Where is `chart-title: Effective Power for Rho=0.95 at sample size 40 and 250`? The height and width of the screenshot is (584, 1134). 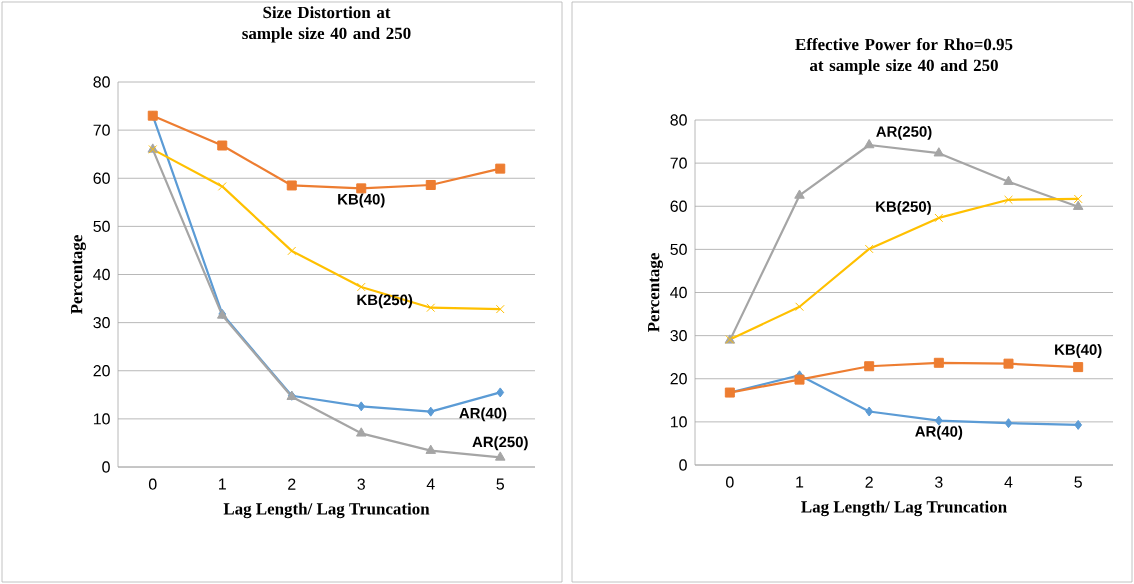
chart-title: Effective Power for Rho=0.95 at sample size 40 and 250 is located at coordinates (904, 56).